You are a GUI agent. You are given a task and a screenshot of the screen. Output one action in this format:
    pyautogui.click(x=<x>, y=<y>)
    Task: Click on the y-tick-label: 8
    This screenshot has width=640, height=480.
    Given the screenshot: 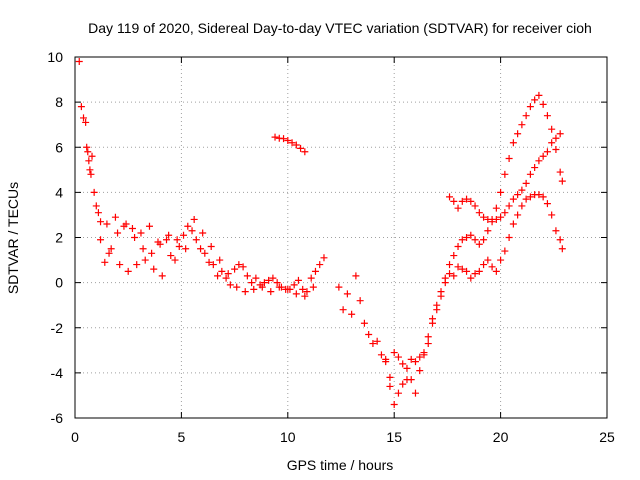 What is the action you would take?
    pyautogui.click(x=59, y=102)
    